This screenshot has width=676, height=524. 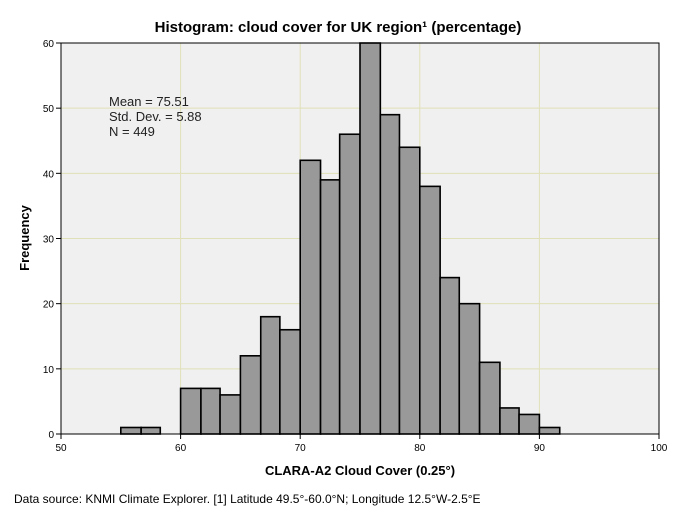 I want to click on y-tick-label: 20, so click(x=49, y=305).